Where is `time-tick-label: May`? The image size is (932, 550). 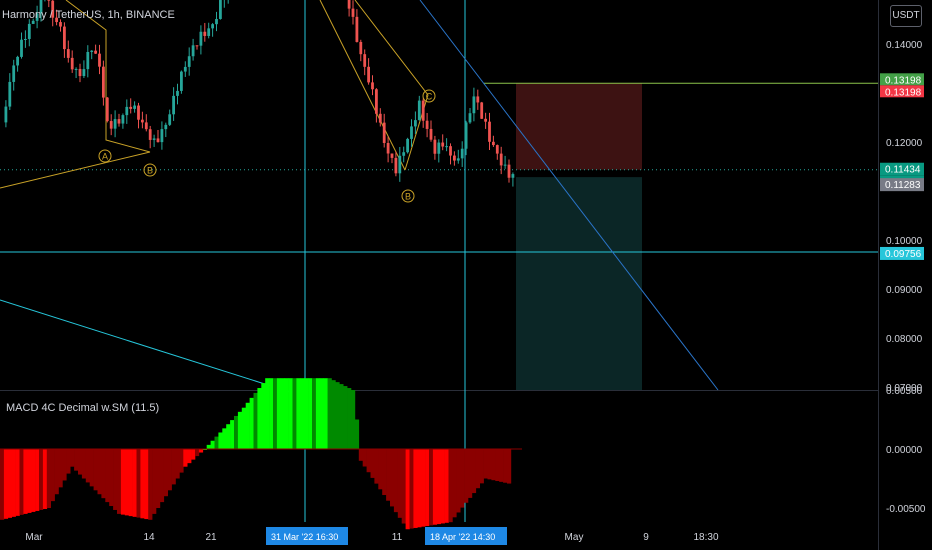
time-tick-label: May is located at coordinates (574, 537).